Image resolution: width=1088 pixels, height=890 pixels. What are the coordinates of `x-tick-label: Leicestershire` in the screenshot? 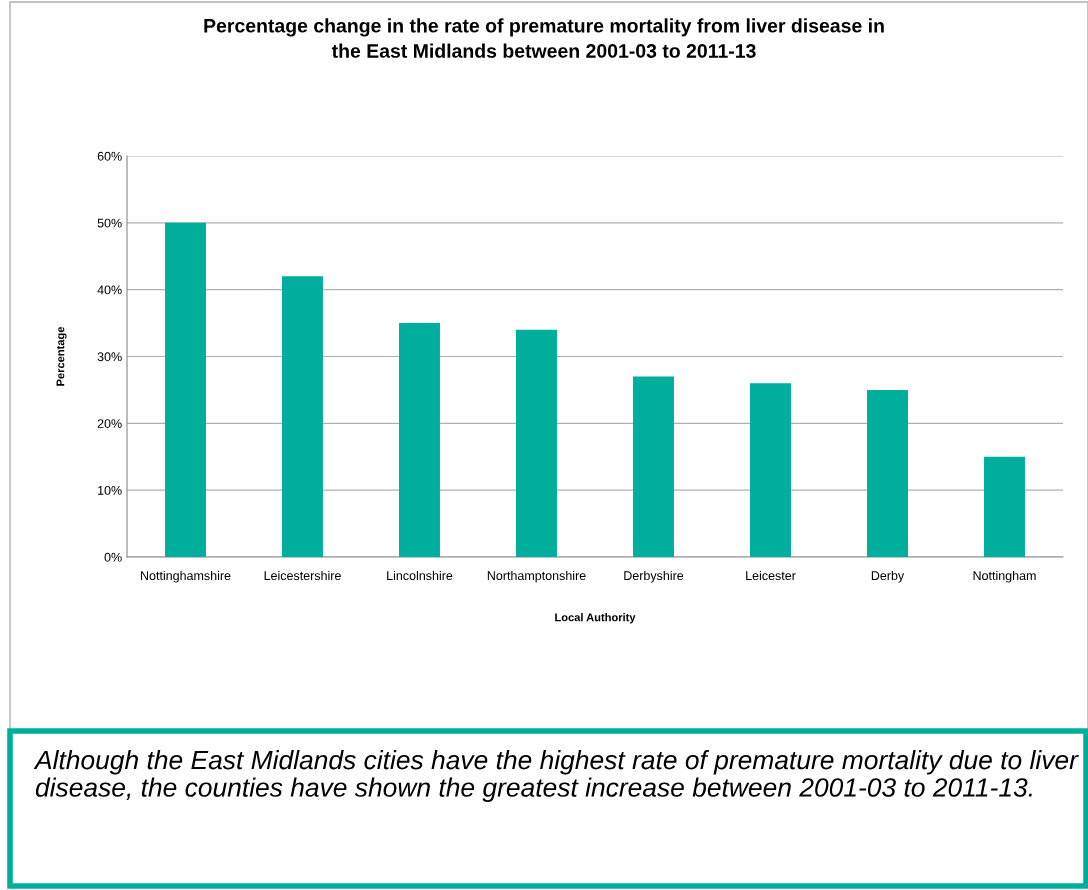 It's located at (302, 575).